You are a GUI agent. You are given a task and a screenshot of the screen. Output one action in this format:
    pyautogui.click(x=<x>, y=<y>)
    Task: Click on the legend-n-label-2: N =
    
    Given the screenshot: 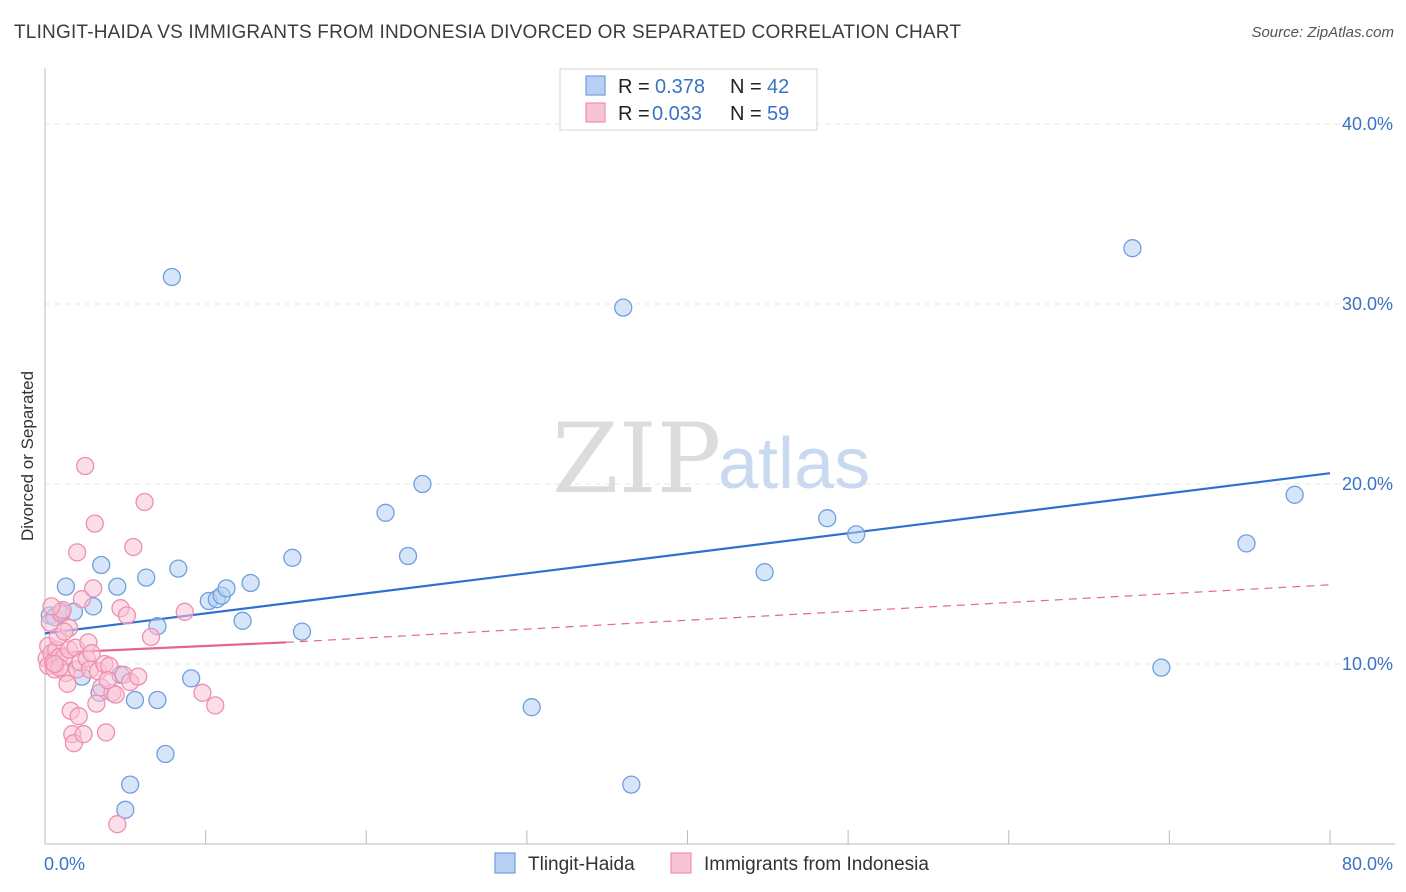 What is the action you would take?
    pyautogui.click(x=746, y=114)
    